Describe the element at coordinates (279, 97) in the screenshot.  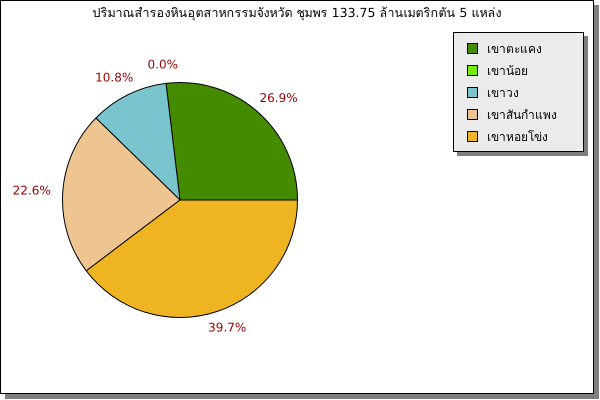
I see `data-label: 26.9%` at that location.